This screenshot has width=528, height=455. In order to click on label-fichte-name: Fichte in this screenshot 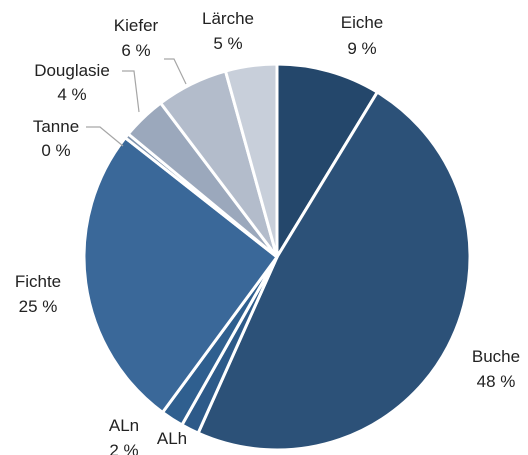, I will do `click(38, 281)`.